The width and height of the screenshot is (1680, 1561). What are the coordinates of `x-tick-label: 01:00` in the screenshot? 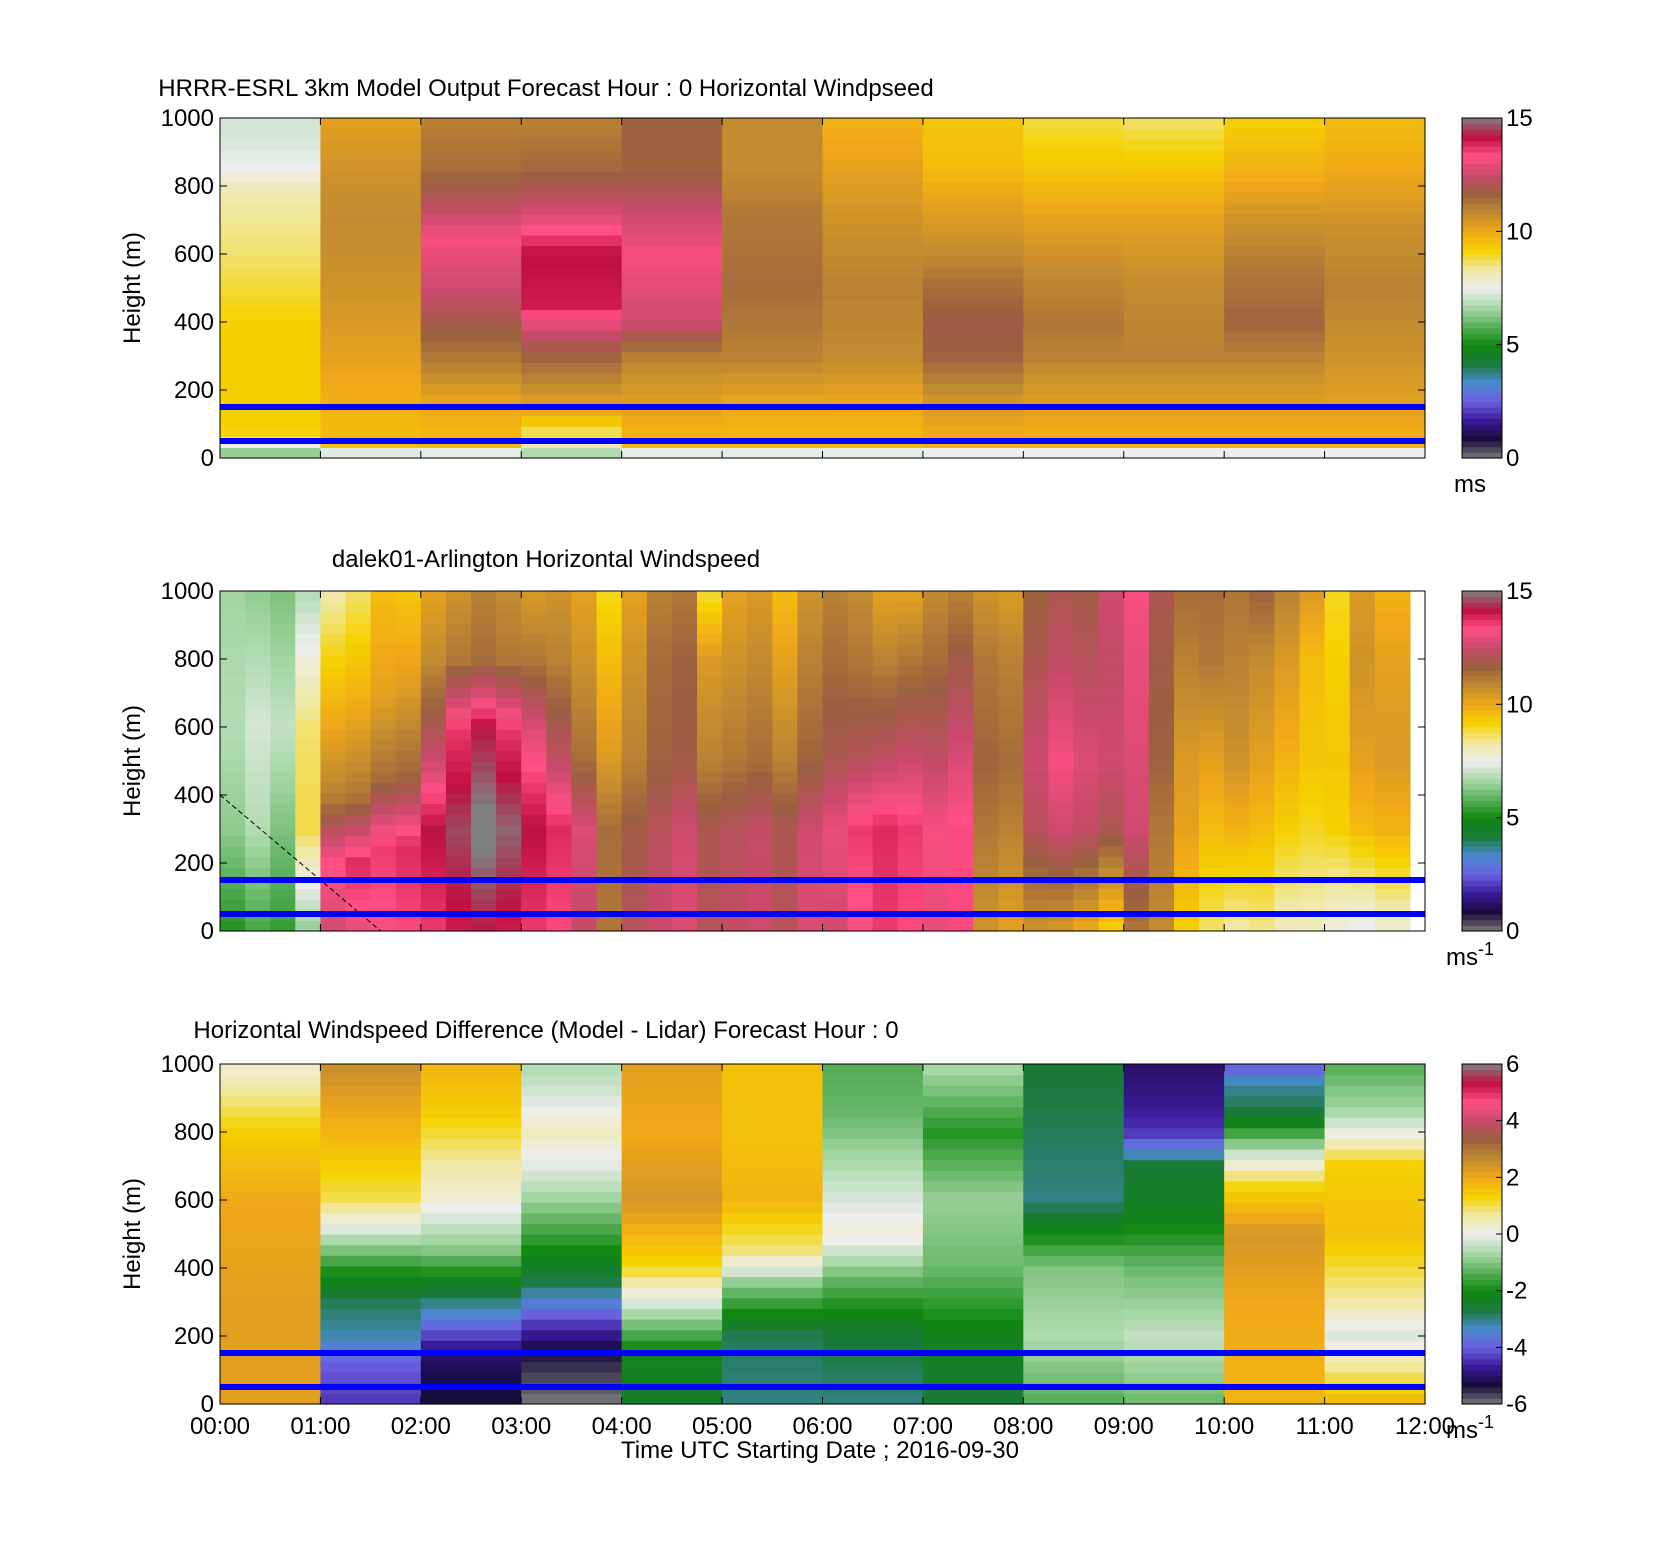 It's located at (320, 1426).